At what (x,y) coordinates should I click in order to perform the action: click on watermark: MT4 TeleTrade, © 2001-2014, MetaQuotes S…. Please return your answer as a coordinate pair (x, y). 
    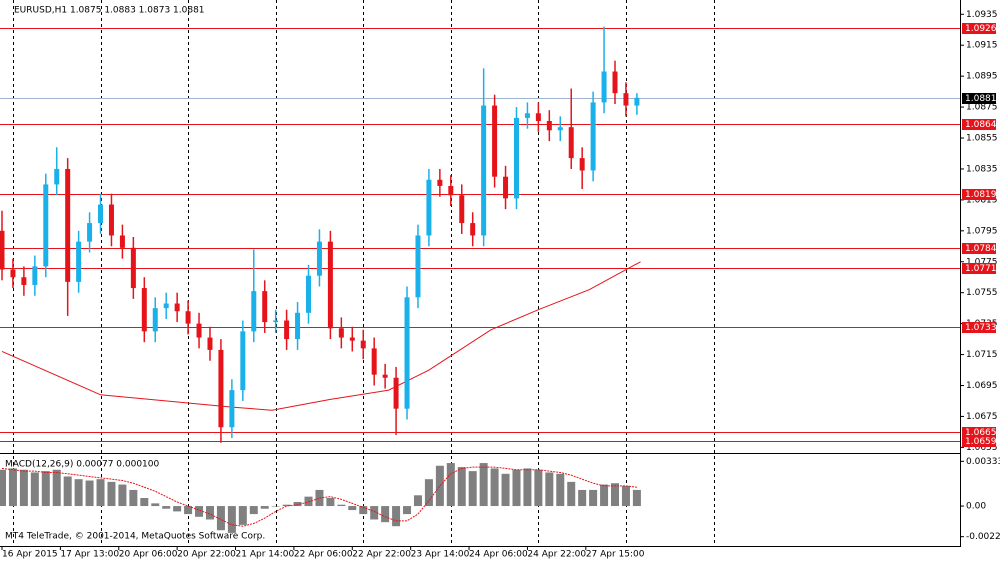
    Looking at the image, I should click on (135, 537).